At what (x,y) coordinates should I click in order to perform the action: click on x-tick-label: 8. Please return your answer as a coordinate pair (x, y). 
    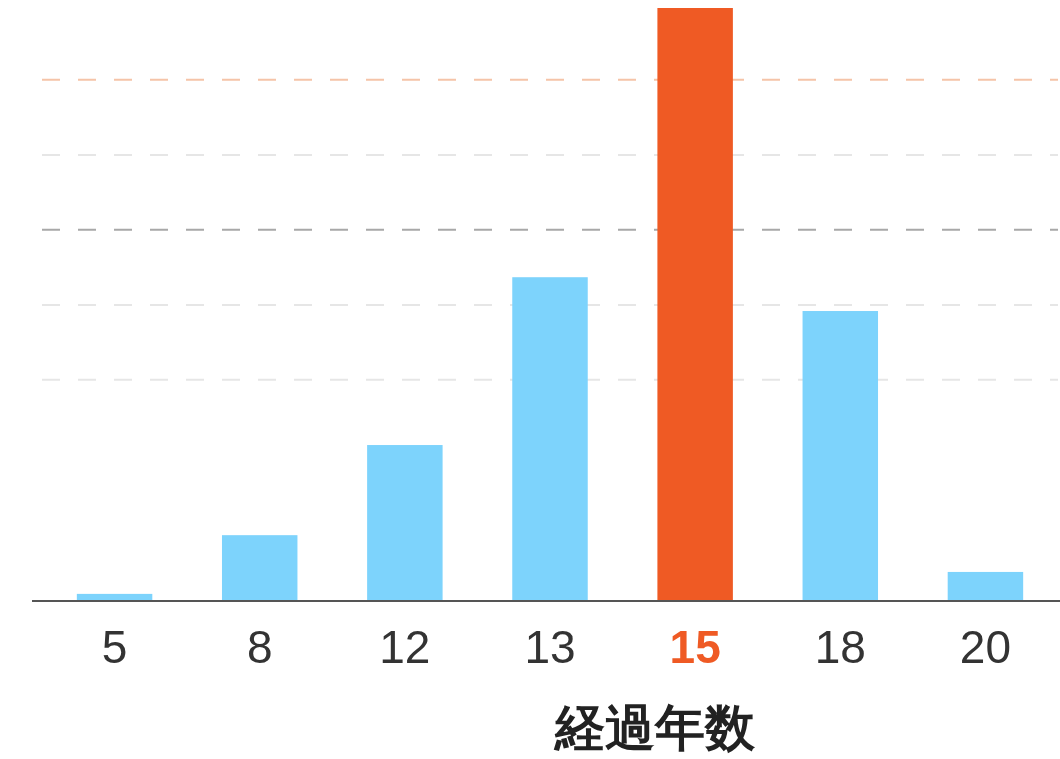
    Looking at the image, I should click on (259, 647).